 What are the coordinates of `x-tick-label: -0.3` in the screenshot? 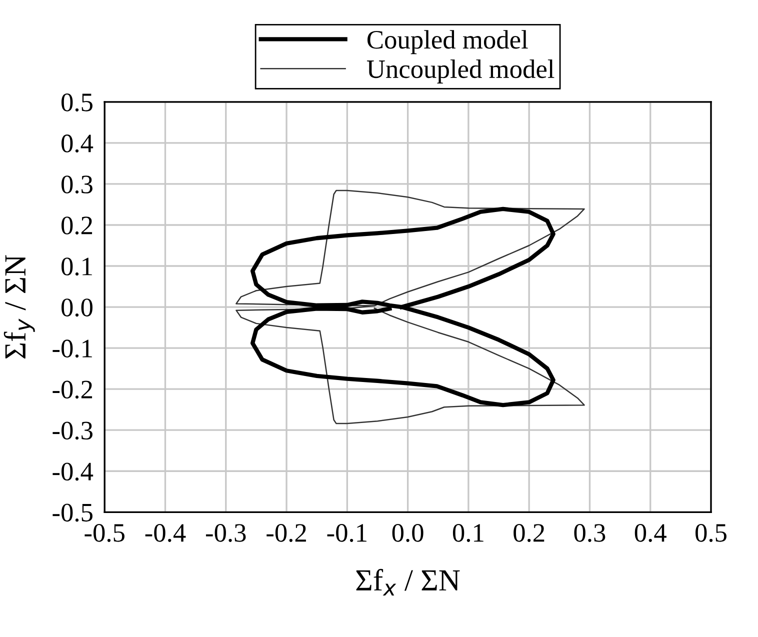 It's located at (226, 533).